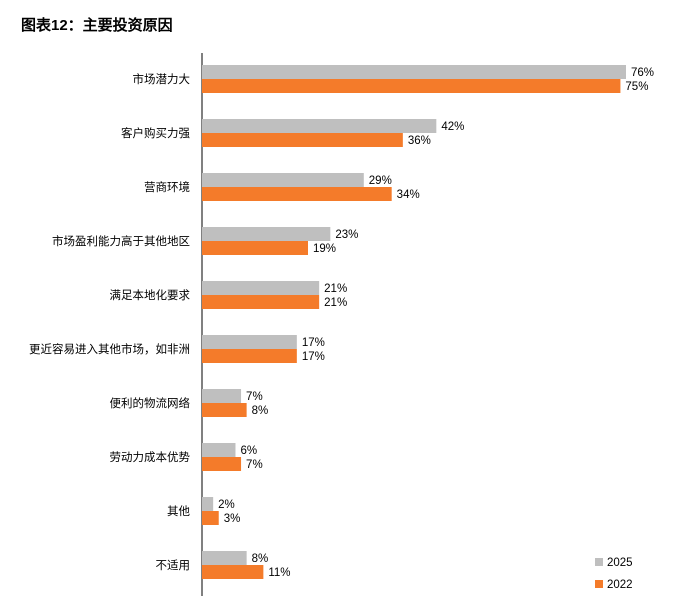 This screenshot has height=614, width=674. I want to click on data-label-2022: 34%, so click(408, 195).